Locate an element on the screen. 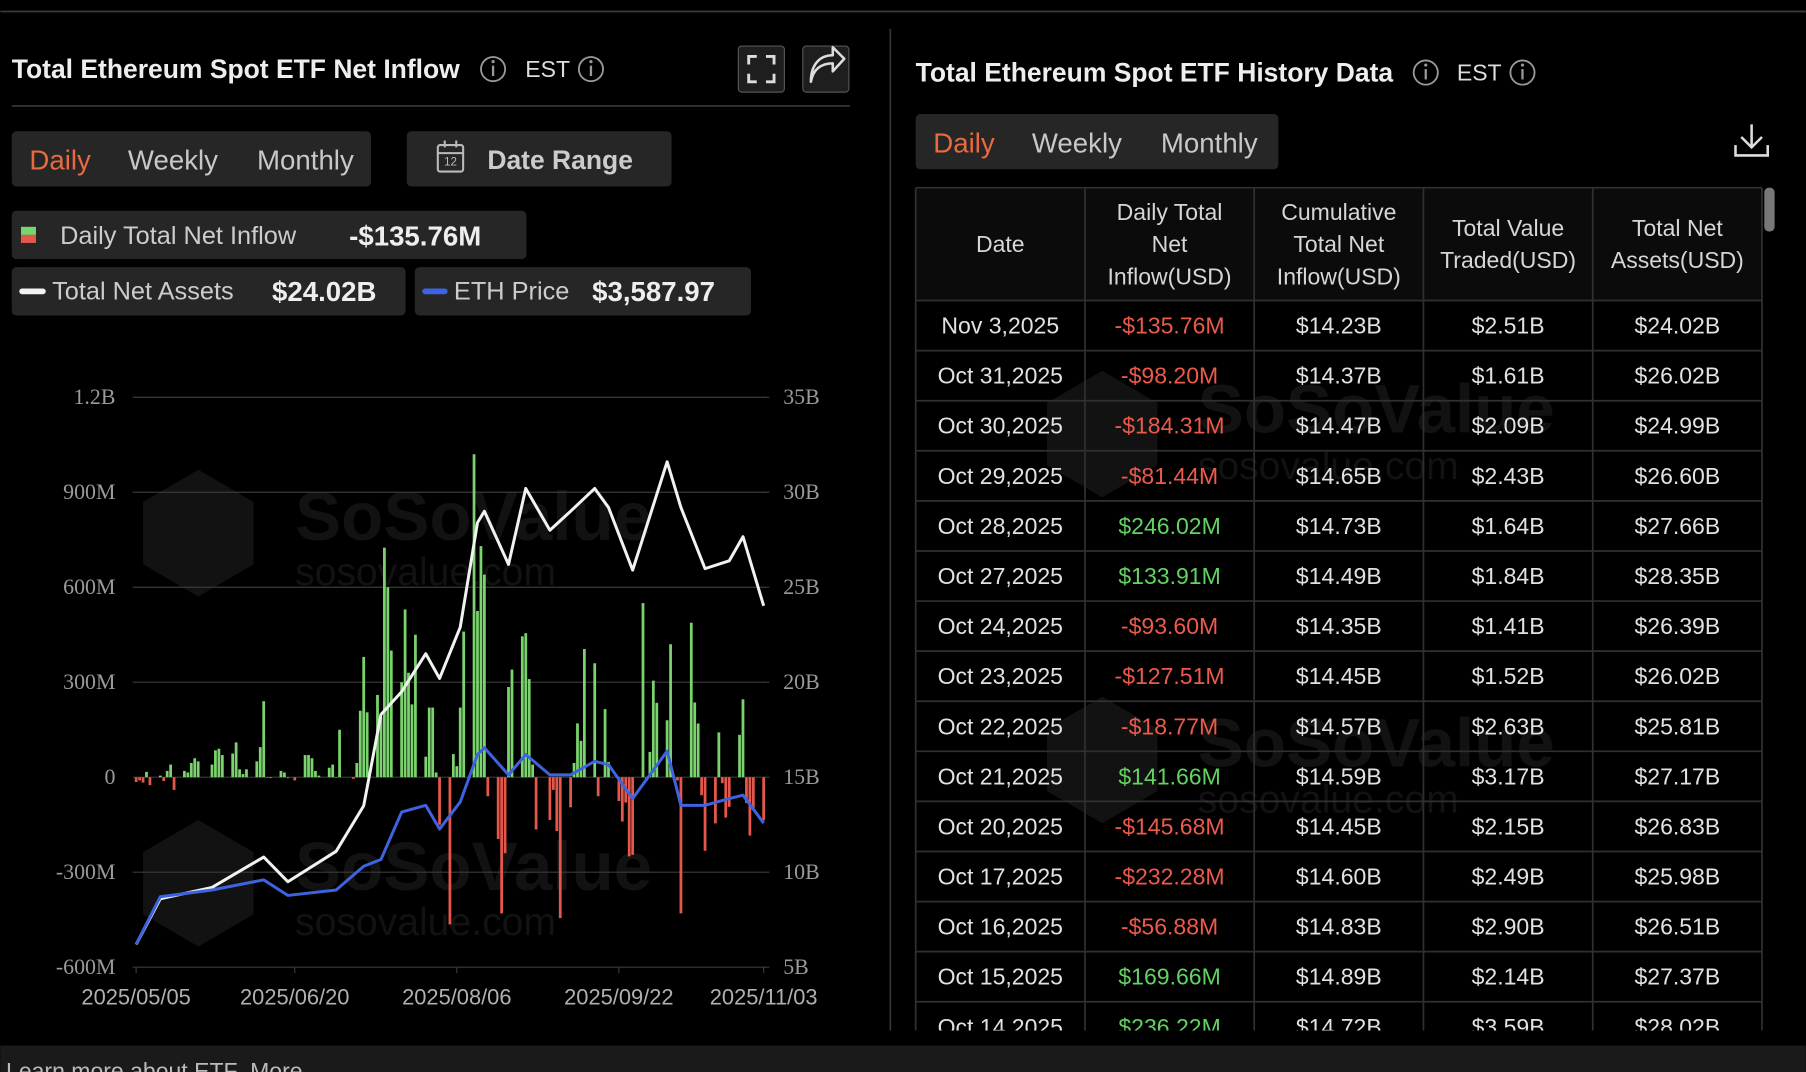 This screenshot has width=1806, height=1072. legend-value: -$135.76M is located at coordinates (415, 236).